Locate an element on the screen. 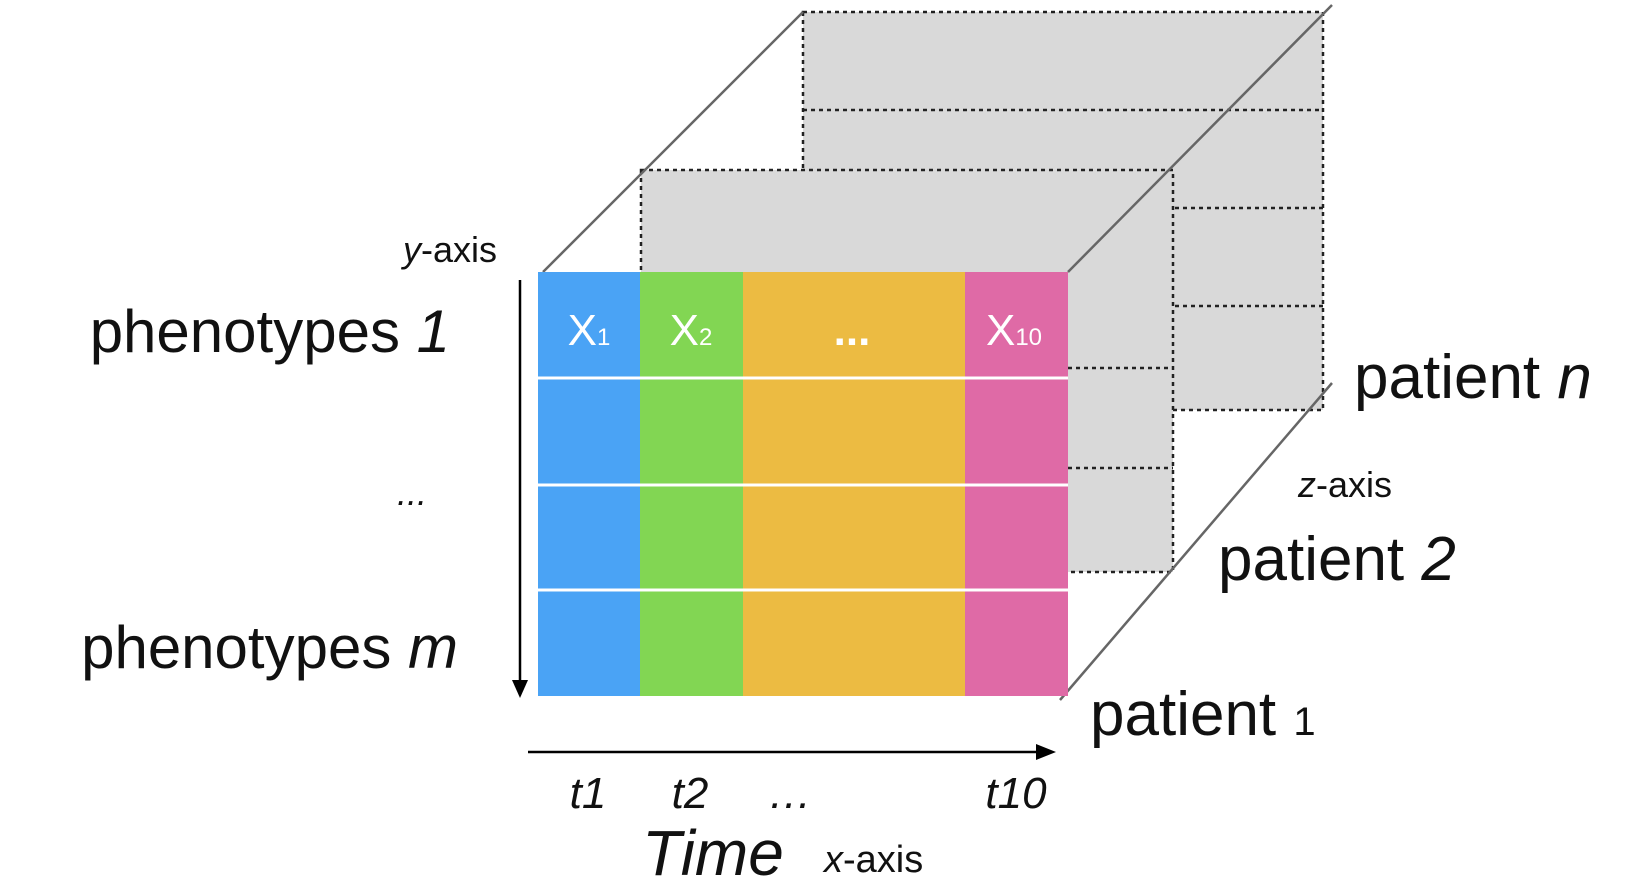  x-axis-label: x-axis is located at coordinates (872, 860).